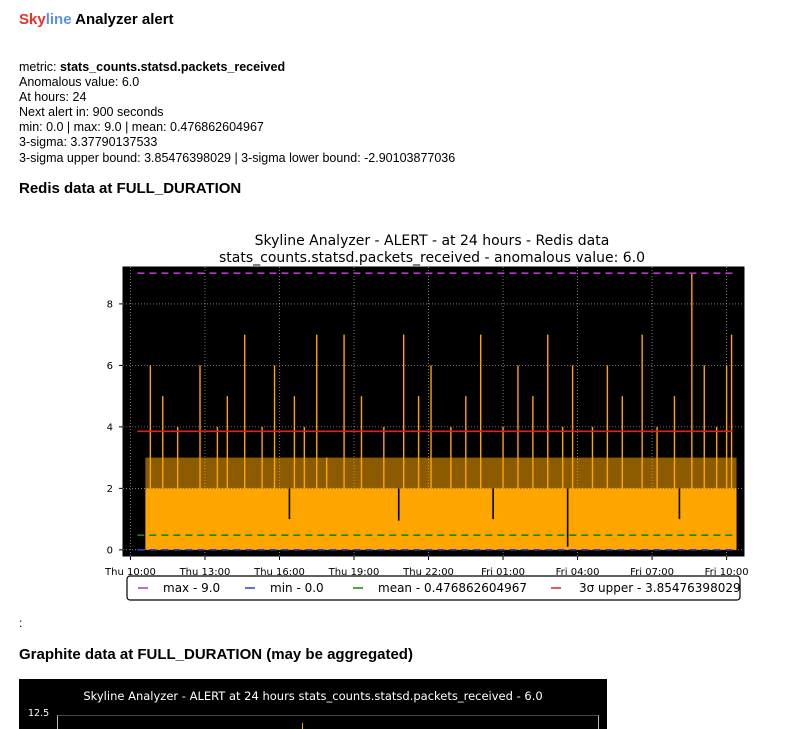  What do you see at coordinates (354, 572) in the screenshot?
I see `x-tick-label: Thu 19:00` at bounding box center [354, 572].